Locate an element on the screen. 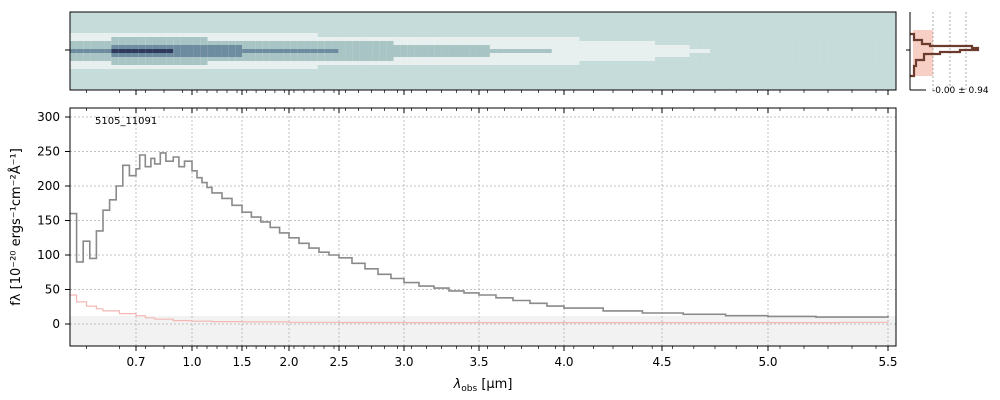  x-tick-label: 2.0 is located at coordinates (288, 362).